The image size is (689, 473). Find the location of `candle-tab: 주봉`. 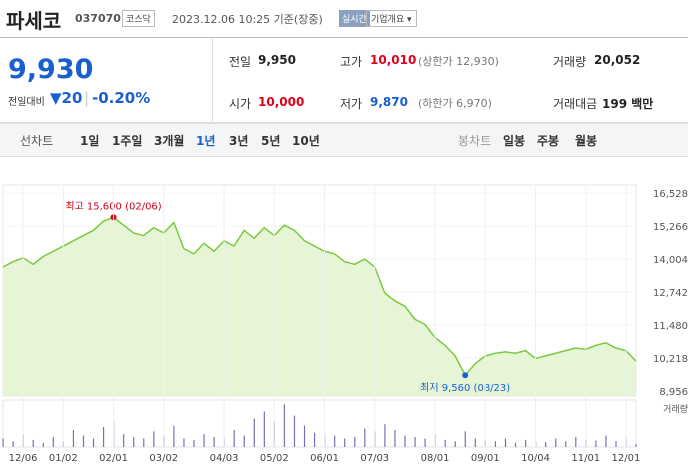

candle-tab: 주봉 is located at coordinates (548, 141).